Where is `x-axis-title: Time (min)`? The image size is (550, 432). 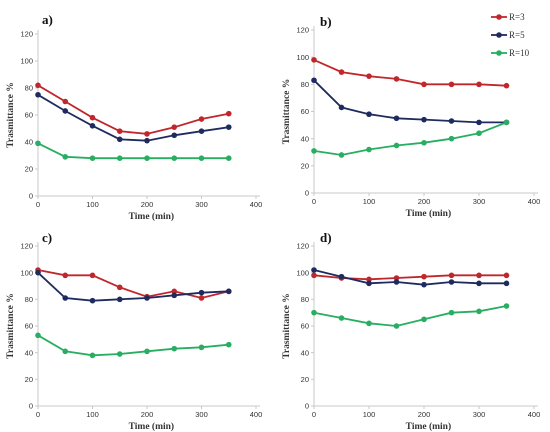
x-axis-title: Time (min) is located at coordinates (151, 216).